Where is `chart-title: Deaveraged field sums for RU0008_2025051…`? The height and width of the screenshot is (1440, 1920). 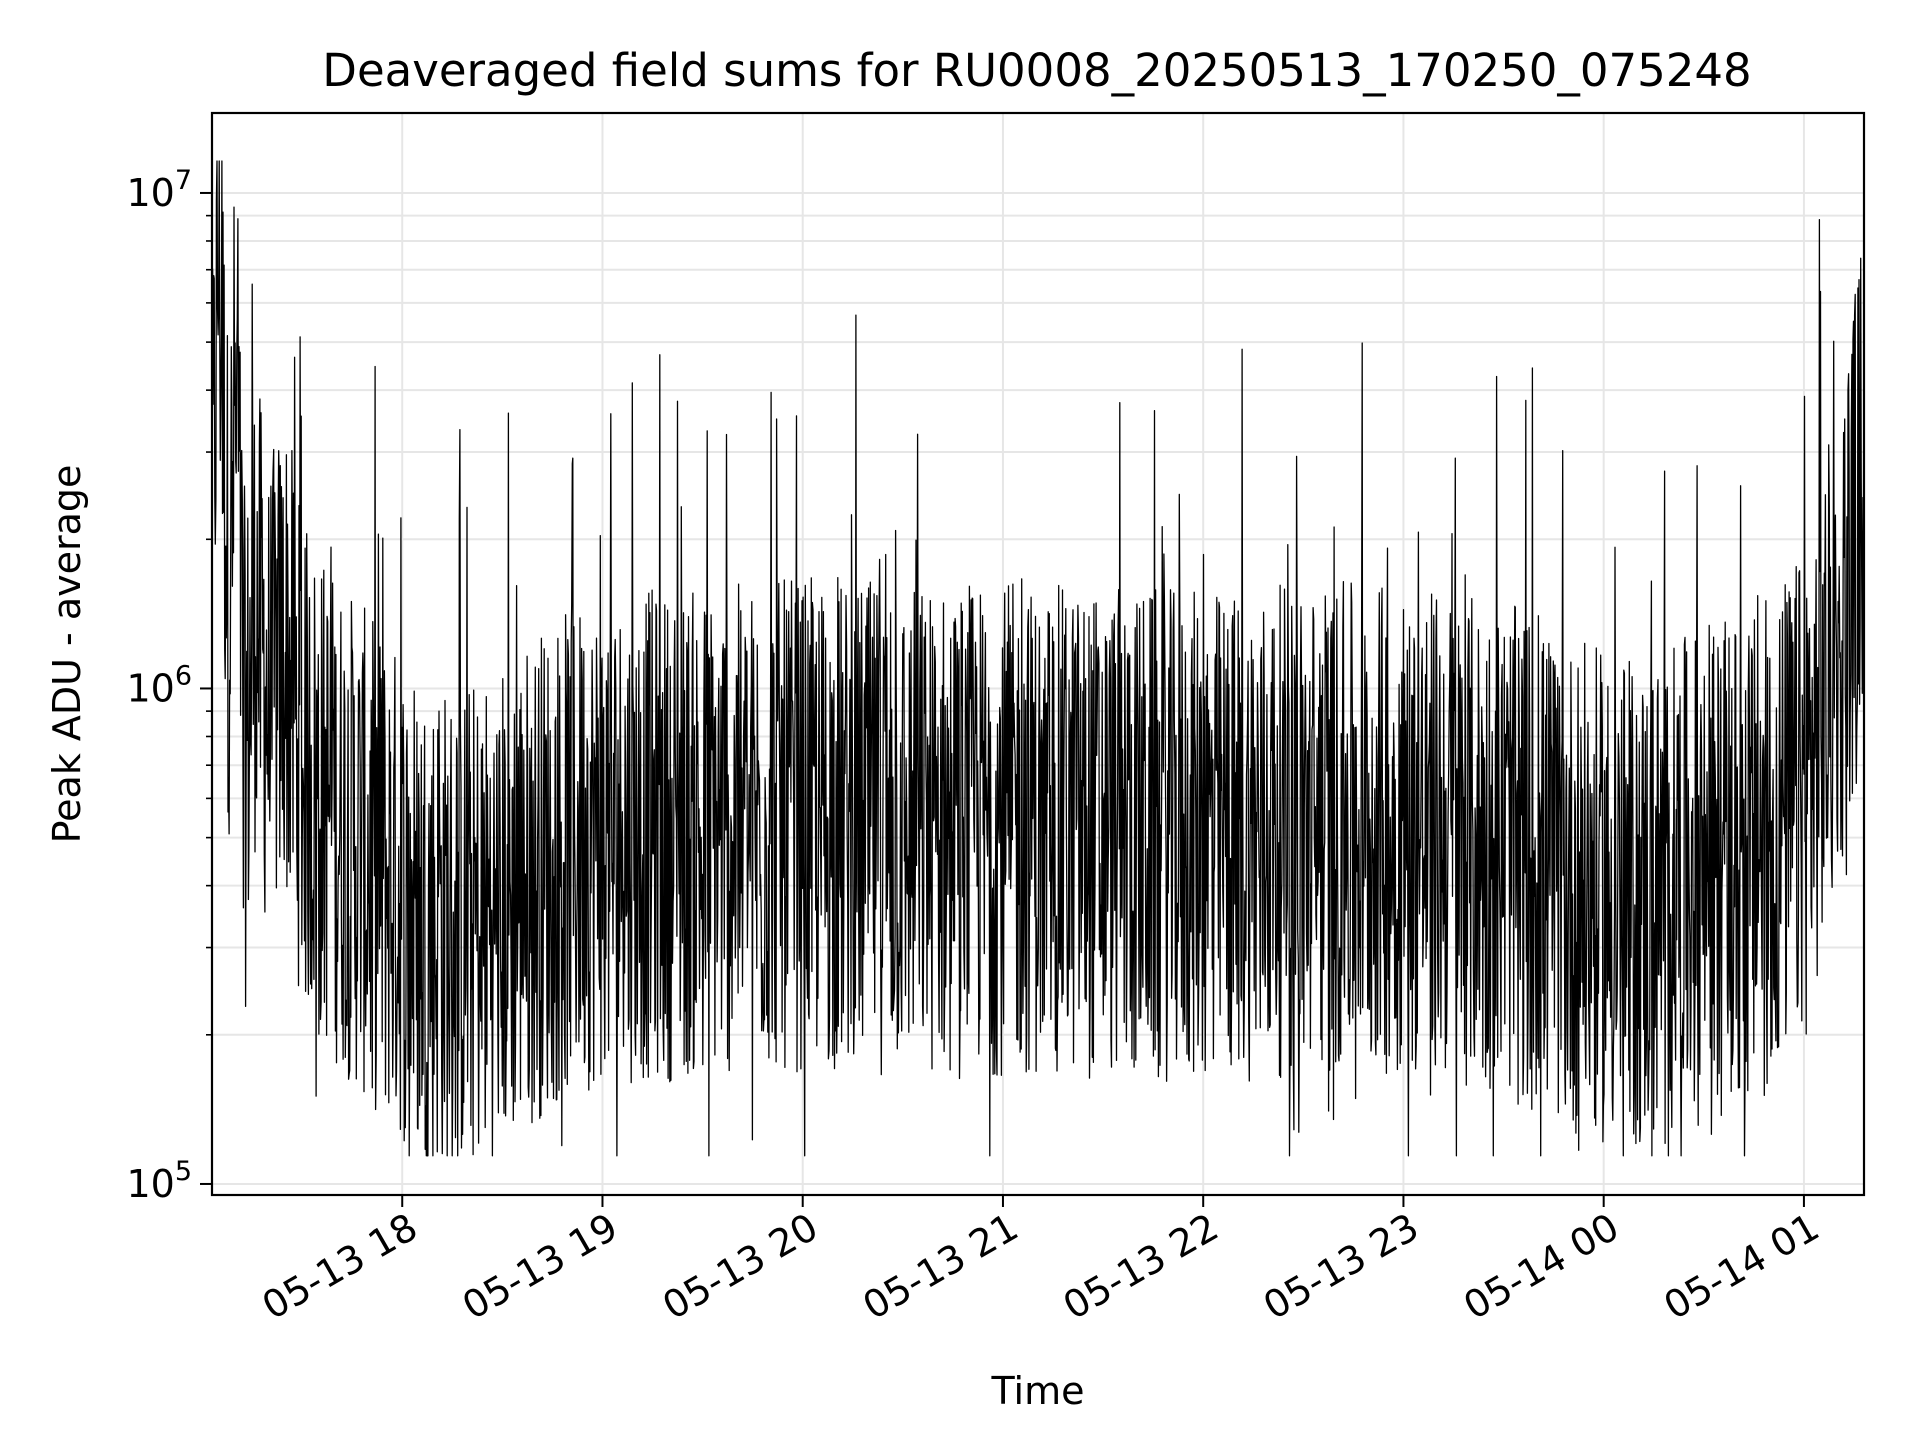
chart-title: Deaveraged field sums for RU0008_2025051… is located at coordinates (1036, 70).